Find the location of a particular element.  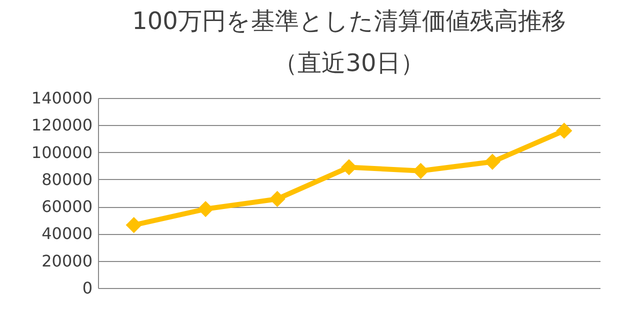

y-tick-label: 120000 is located at coordinates (61, 125).